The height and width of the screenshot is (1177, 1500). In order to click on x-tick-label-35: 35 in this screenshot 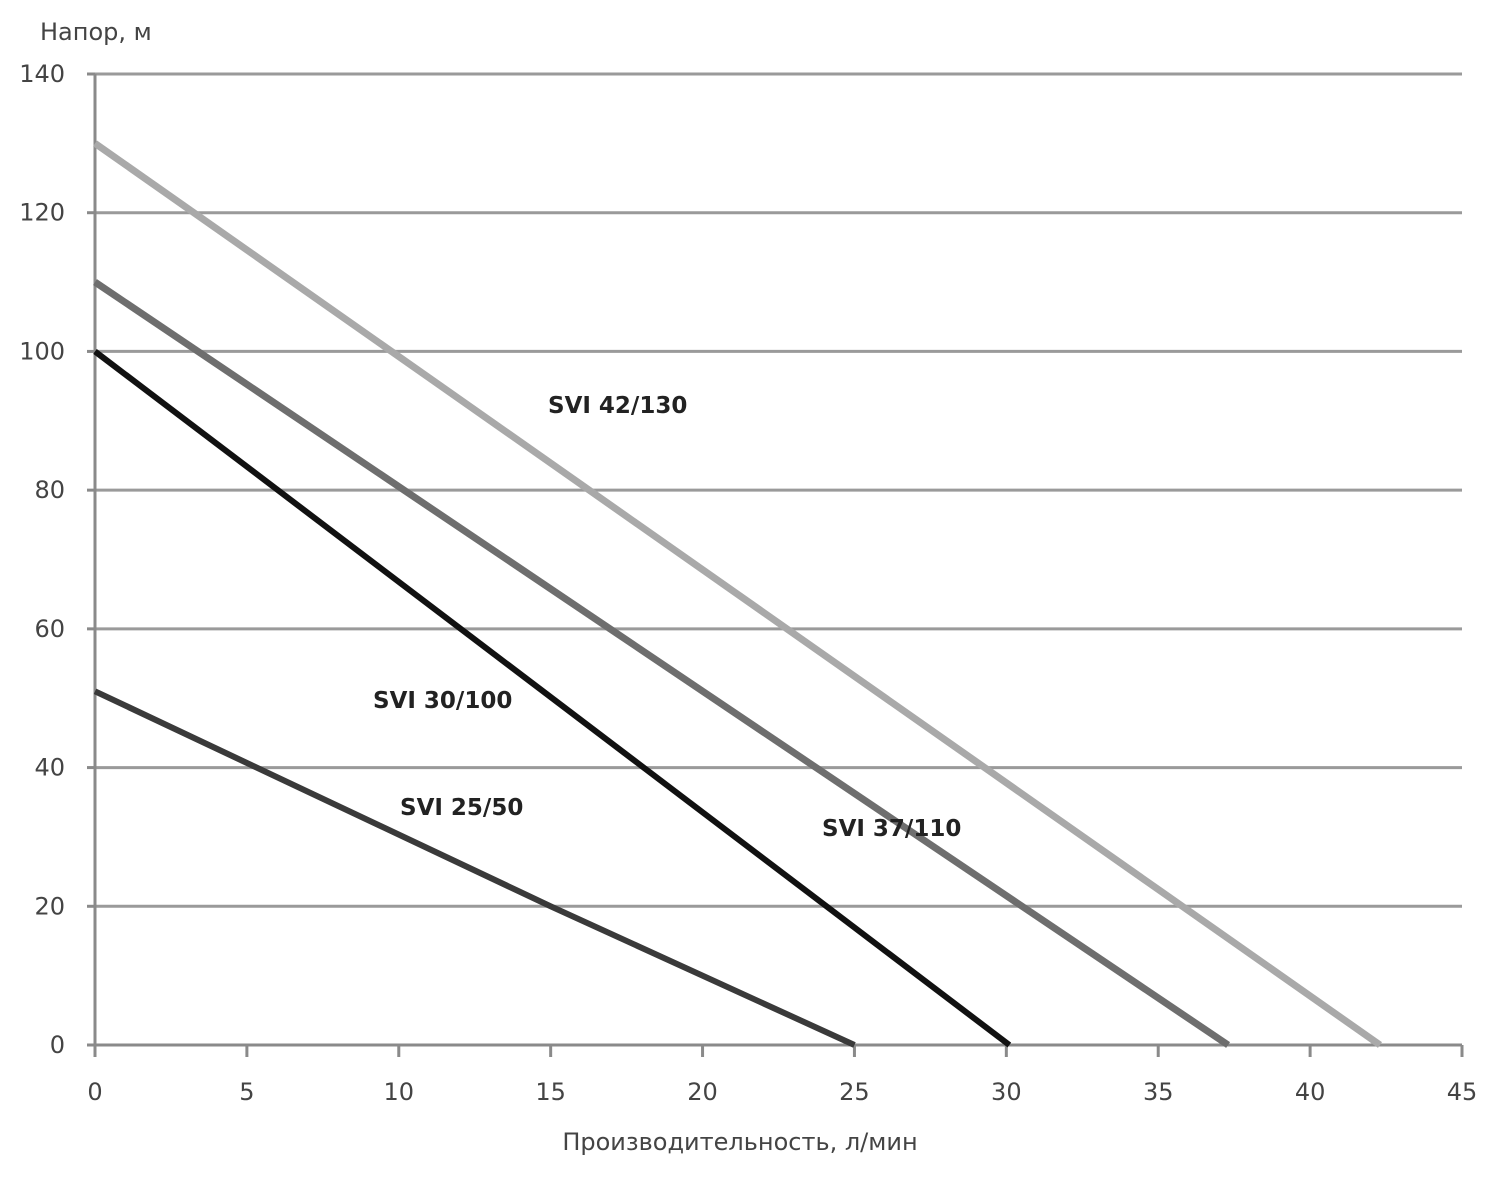, I will do `click(1158, 1092)`.